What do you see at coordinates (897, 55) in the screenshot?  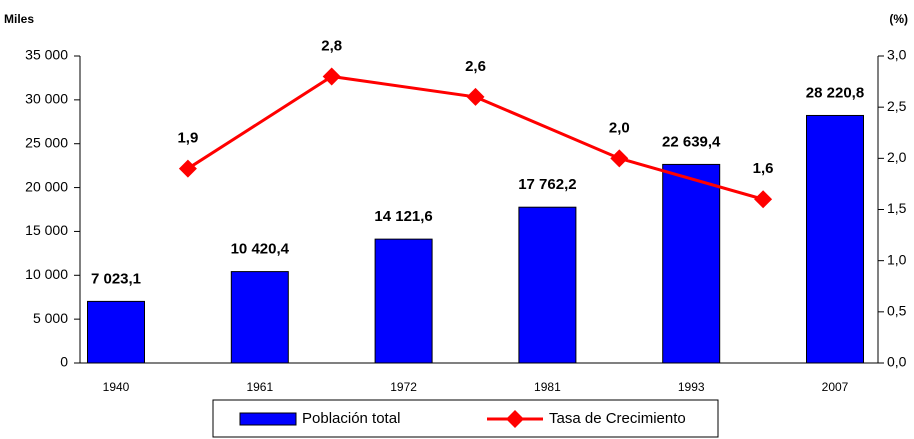 I see `y2-tick-label: 3,0` at bounding box center [897, 55].